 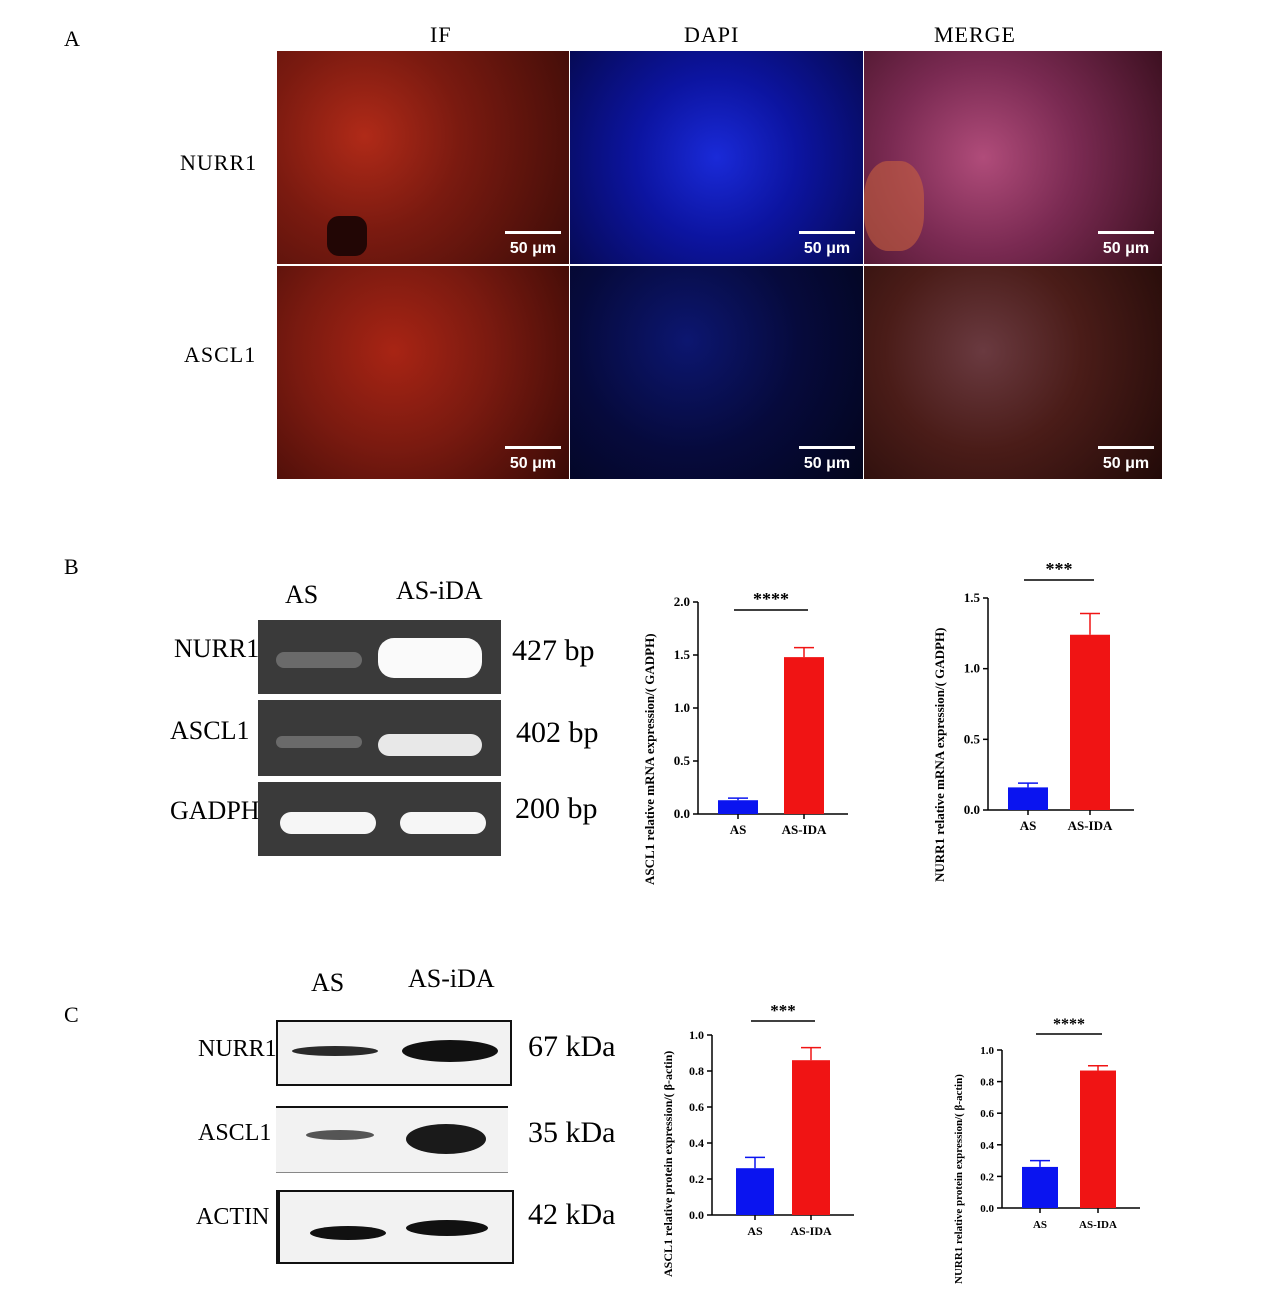 What do you see at coordinates (553, 650) in the screenshot?
I see `gel-size-nurr1: 427 bp` at bounding box center [553, 650].